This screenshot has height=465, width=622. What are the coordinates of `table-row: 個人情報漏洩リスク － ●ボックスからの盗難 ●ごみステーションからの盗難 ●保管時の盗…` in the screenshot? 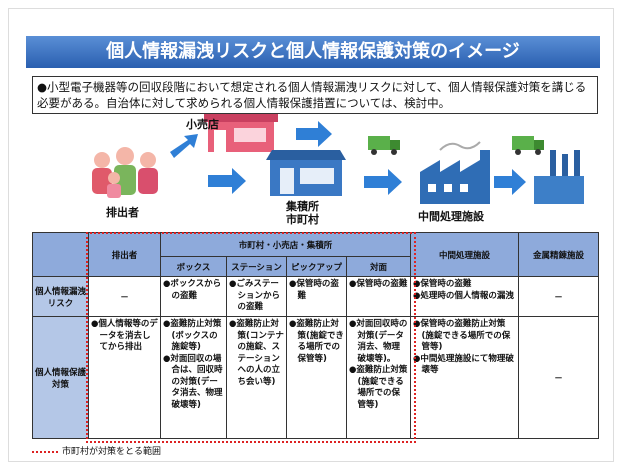 It's located at (316, 296).